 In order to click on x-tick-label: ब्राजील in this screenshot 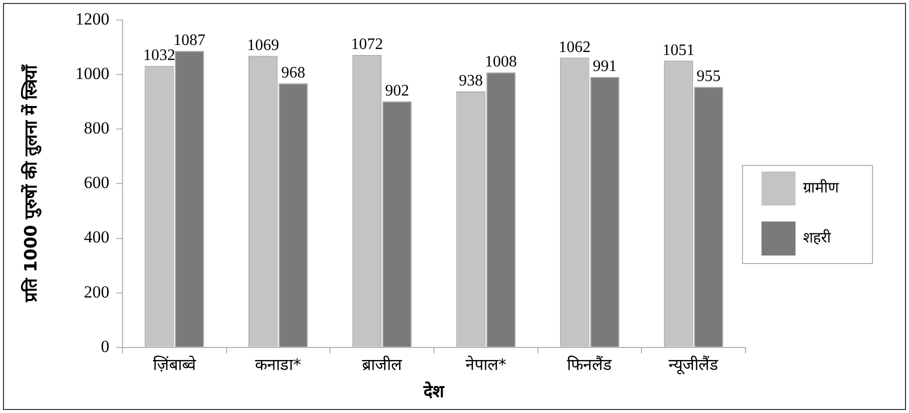, I will do `click(383, 364)`.